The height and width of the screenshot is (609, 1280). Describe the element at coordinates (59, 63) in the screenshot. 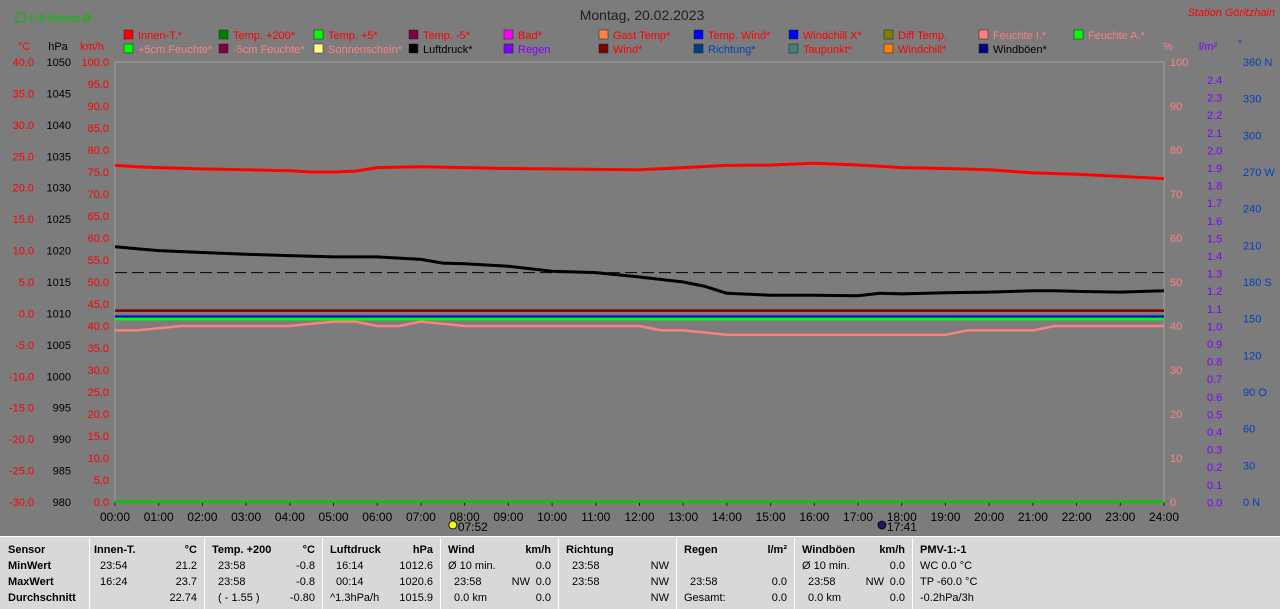

I see `pressure-tick: 1050` at that location.